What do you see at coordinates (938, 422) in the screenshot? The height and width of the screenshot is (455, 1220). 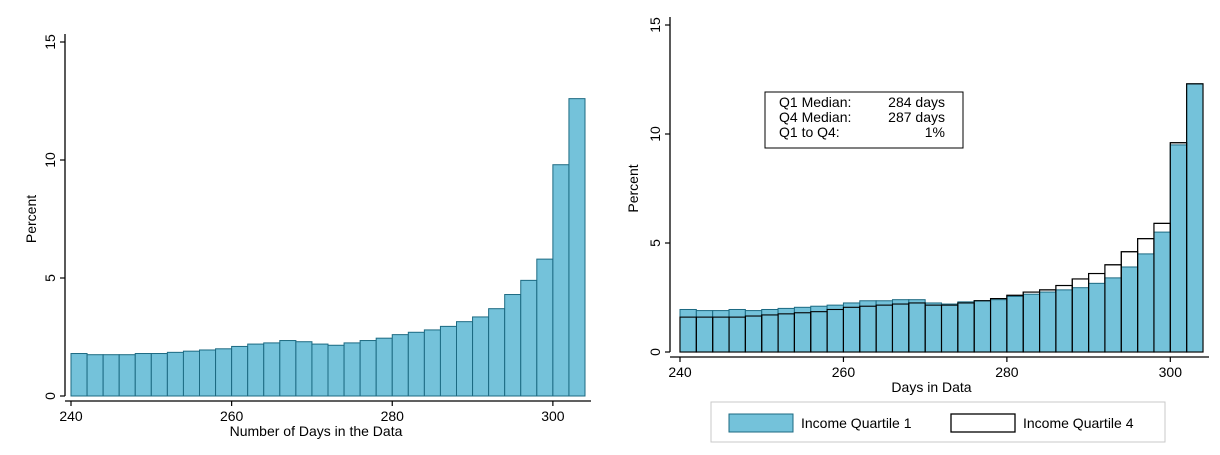 I see `legend: Income Quartile 1 Income Quartile 4` at bounding box center [938, 422].